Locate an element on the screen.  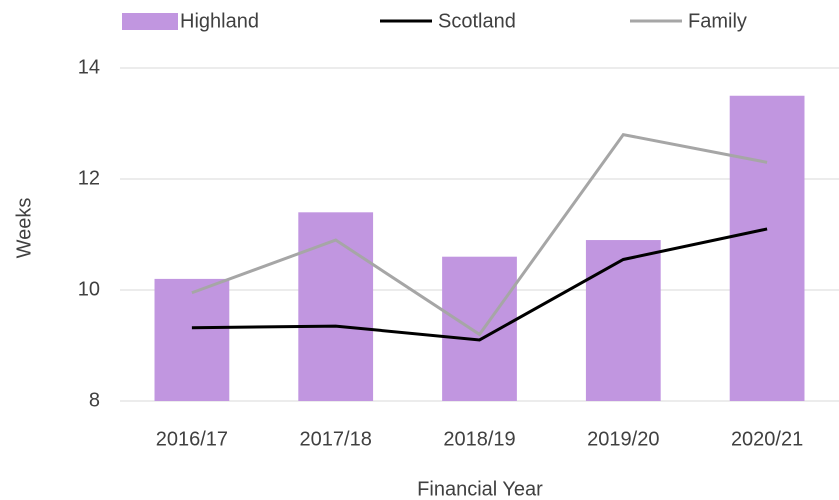
x-tick-label: 2019/20 is located at coordinates (623, 439).